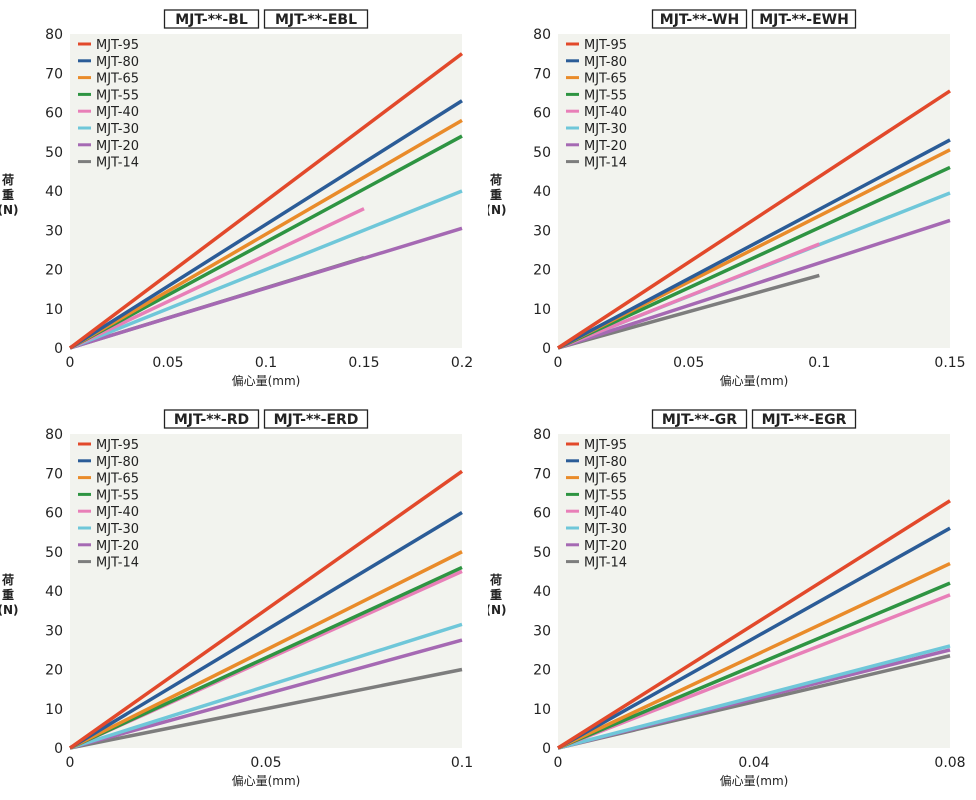  Describe the element at coordinates (949, 763) in the screenshot. I see `x-tick-label: 0.08` at that location.